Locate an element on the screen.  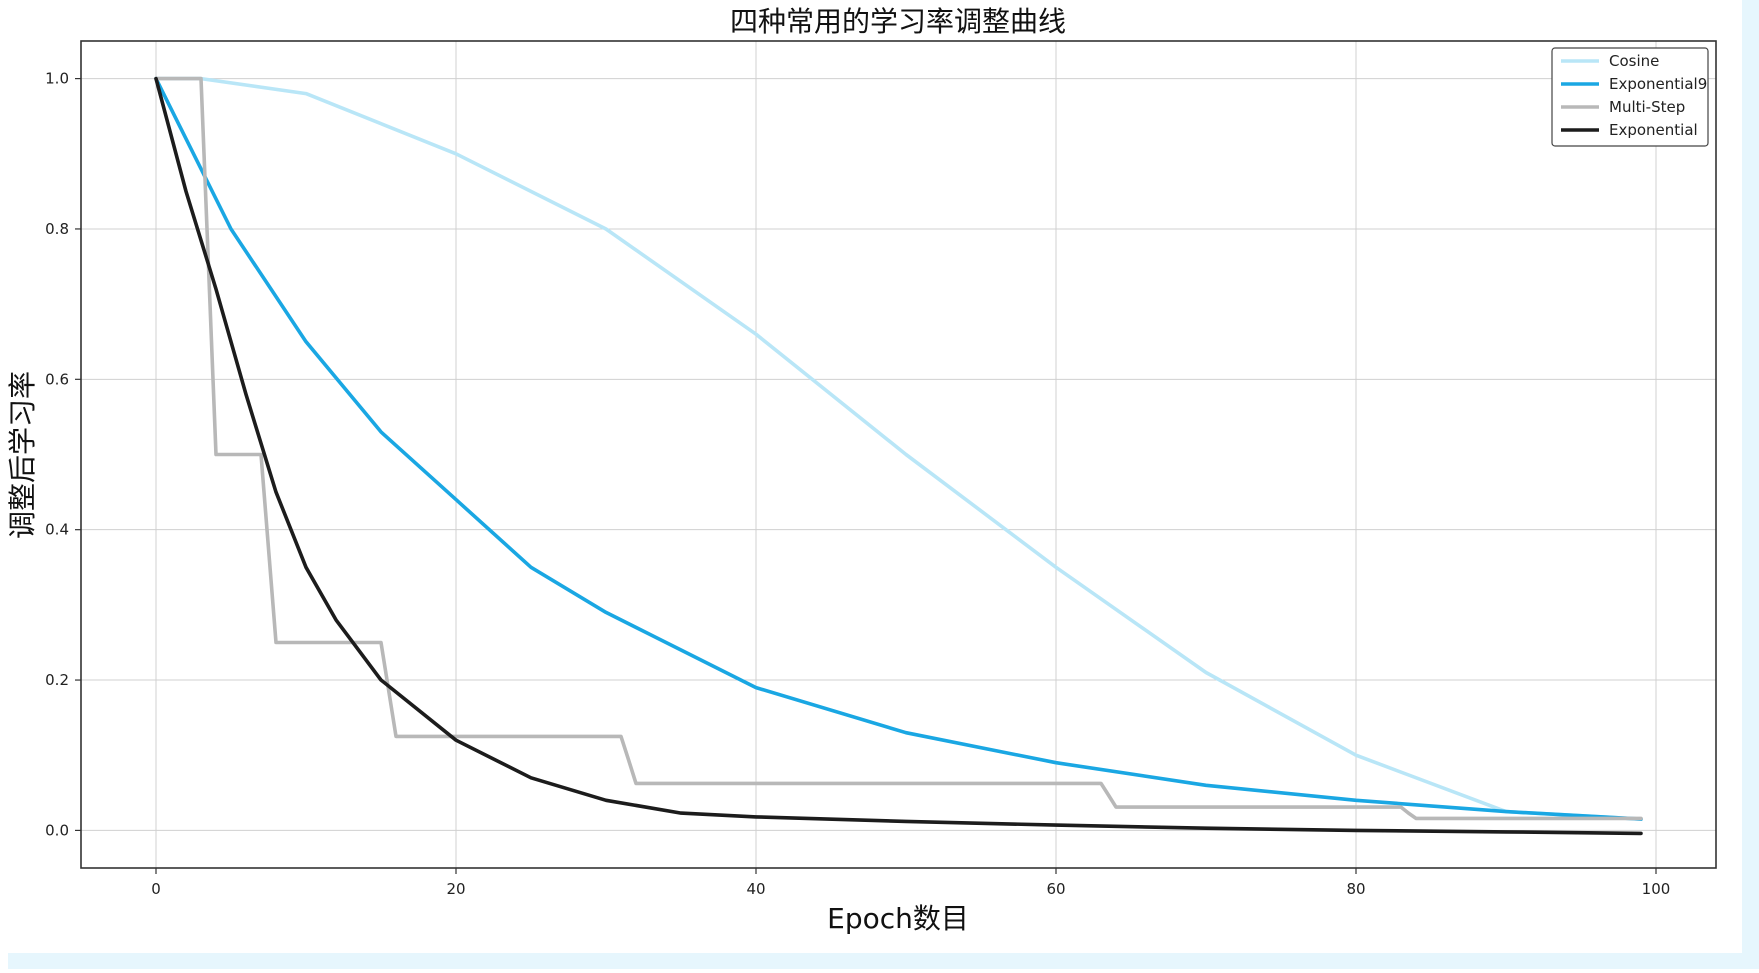
x-tick-label: 20 is located at coordinates (455, 889).